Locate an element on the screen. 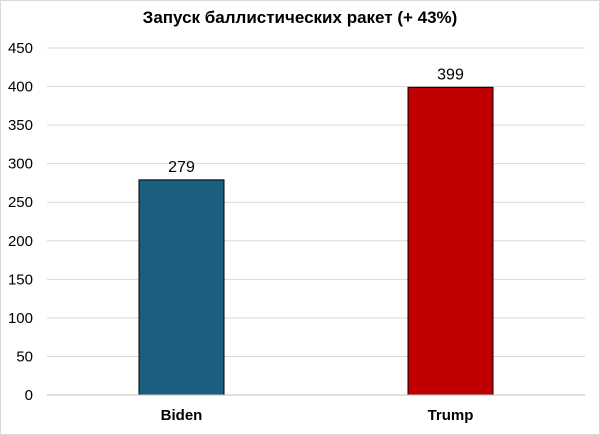 The height and width of the screenshot is (435, 600). chart-title: Запуск баллистических ракет (+ 43%) is located at coordinates (300, 17).